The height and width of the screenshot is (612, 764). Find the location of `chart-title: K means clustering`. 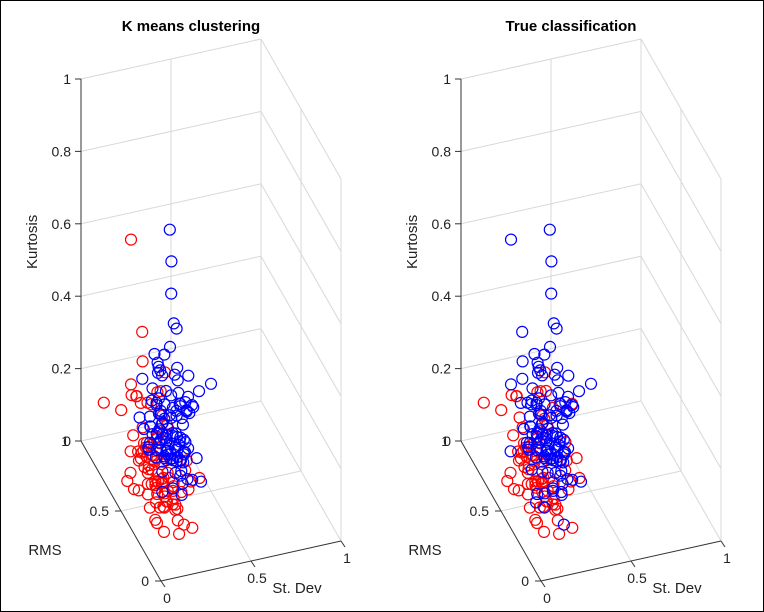

chart-title: K means clustering is located at coordinates (191, 26).